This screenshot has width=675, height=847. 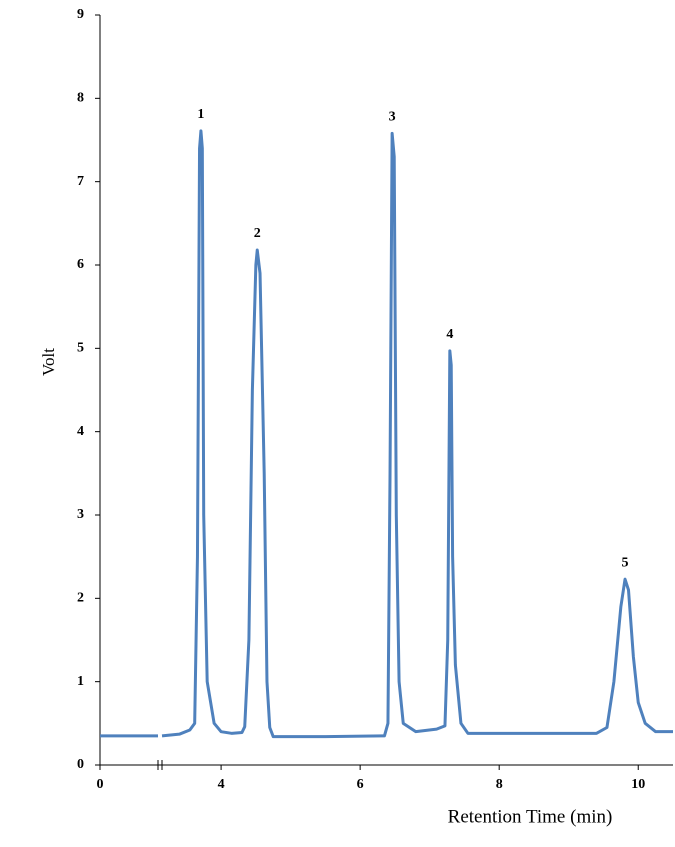 I want to click on peak-label: 3, so click(x=392, y=117).